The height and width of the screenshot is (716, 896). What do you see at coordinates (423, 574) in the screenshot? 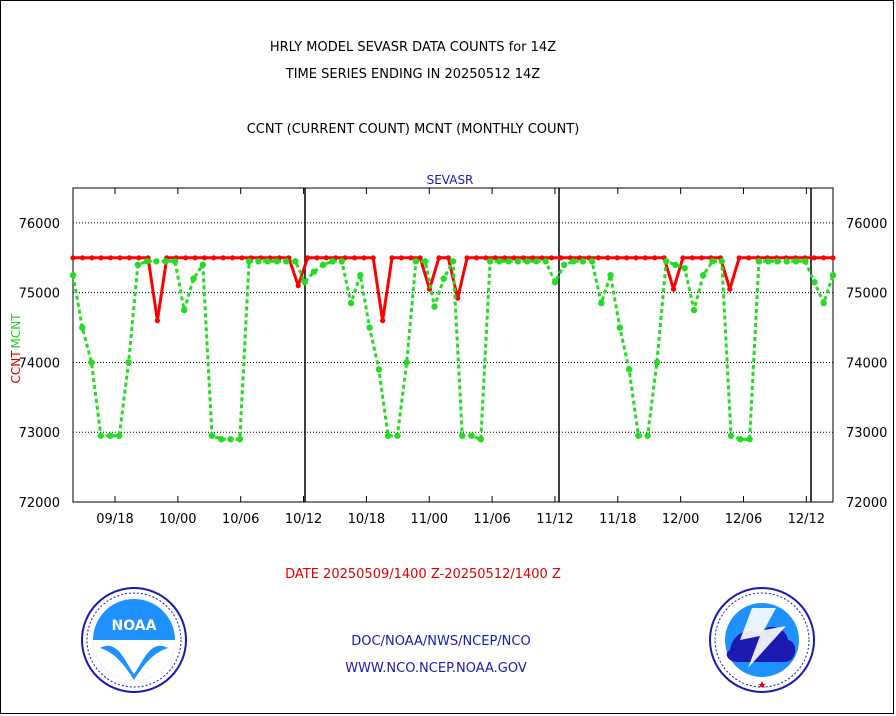
I see `date-range: DATE 20250509/1400 Z-20250512/1400 Z` at bounding box center [423, 574].